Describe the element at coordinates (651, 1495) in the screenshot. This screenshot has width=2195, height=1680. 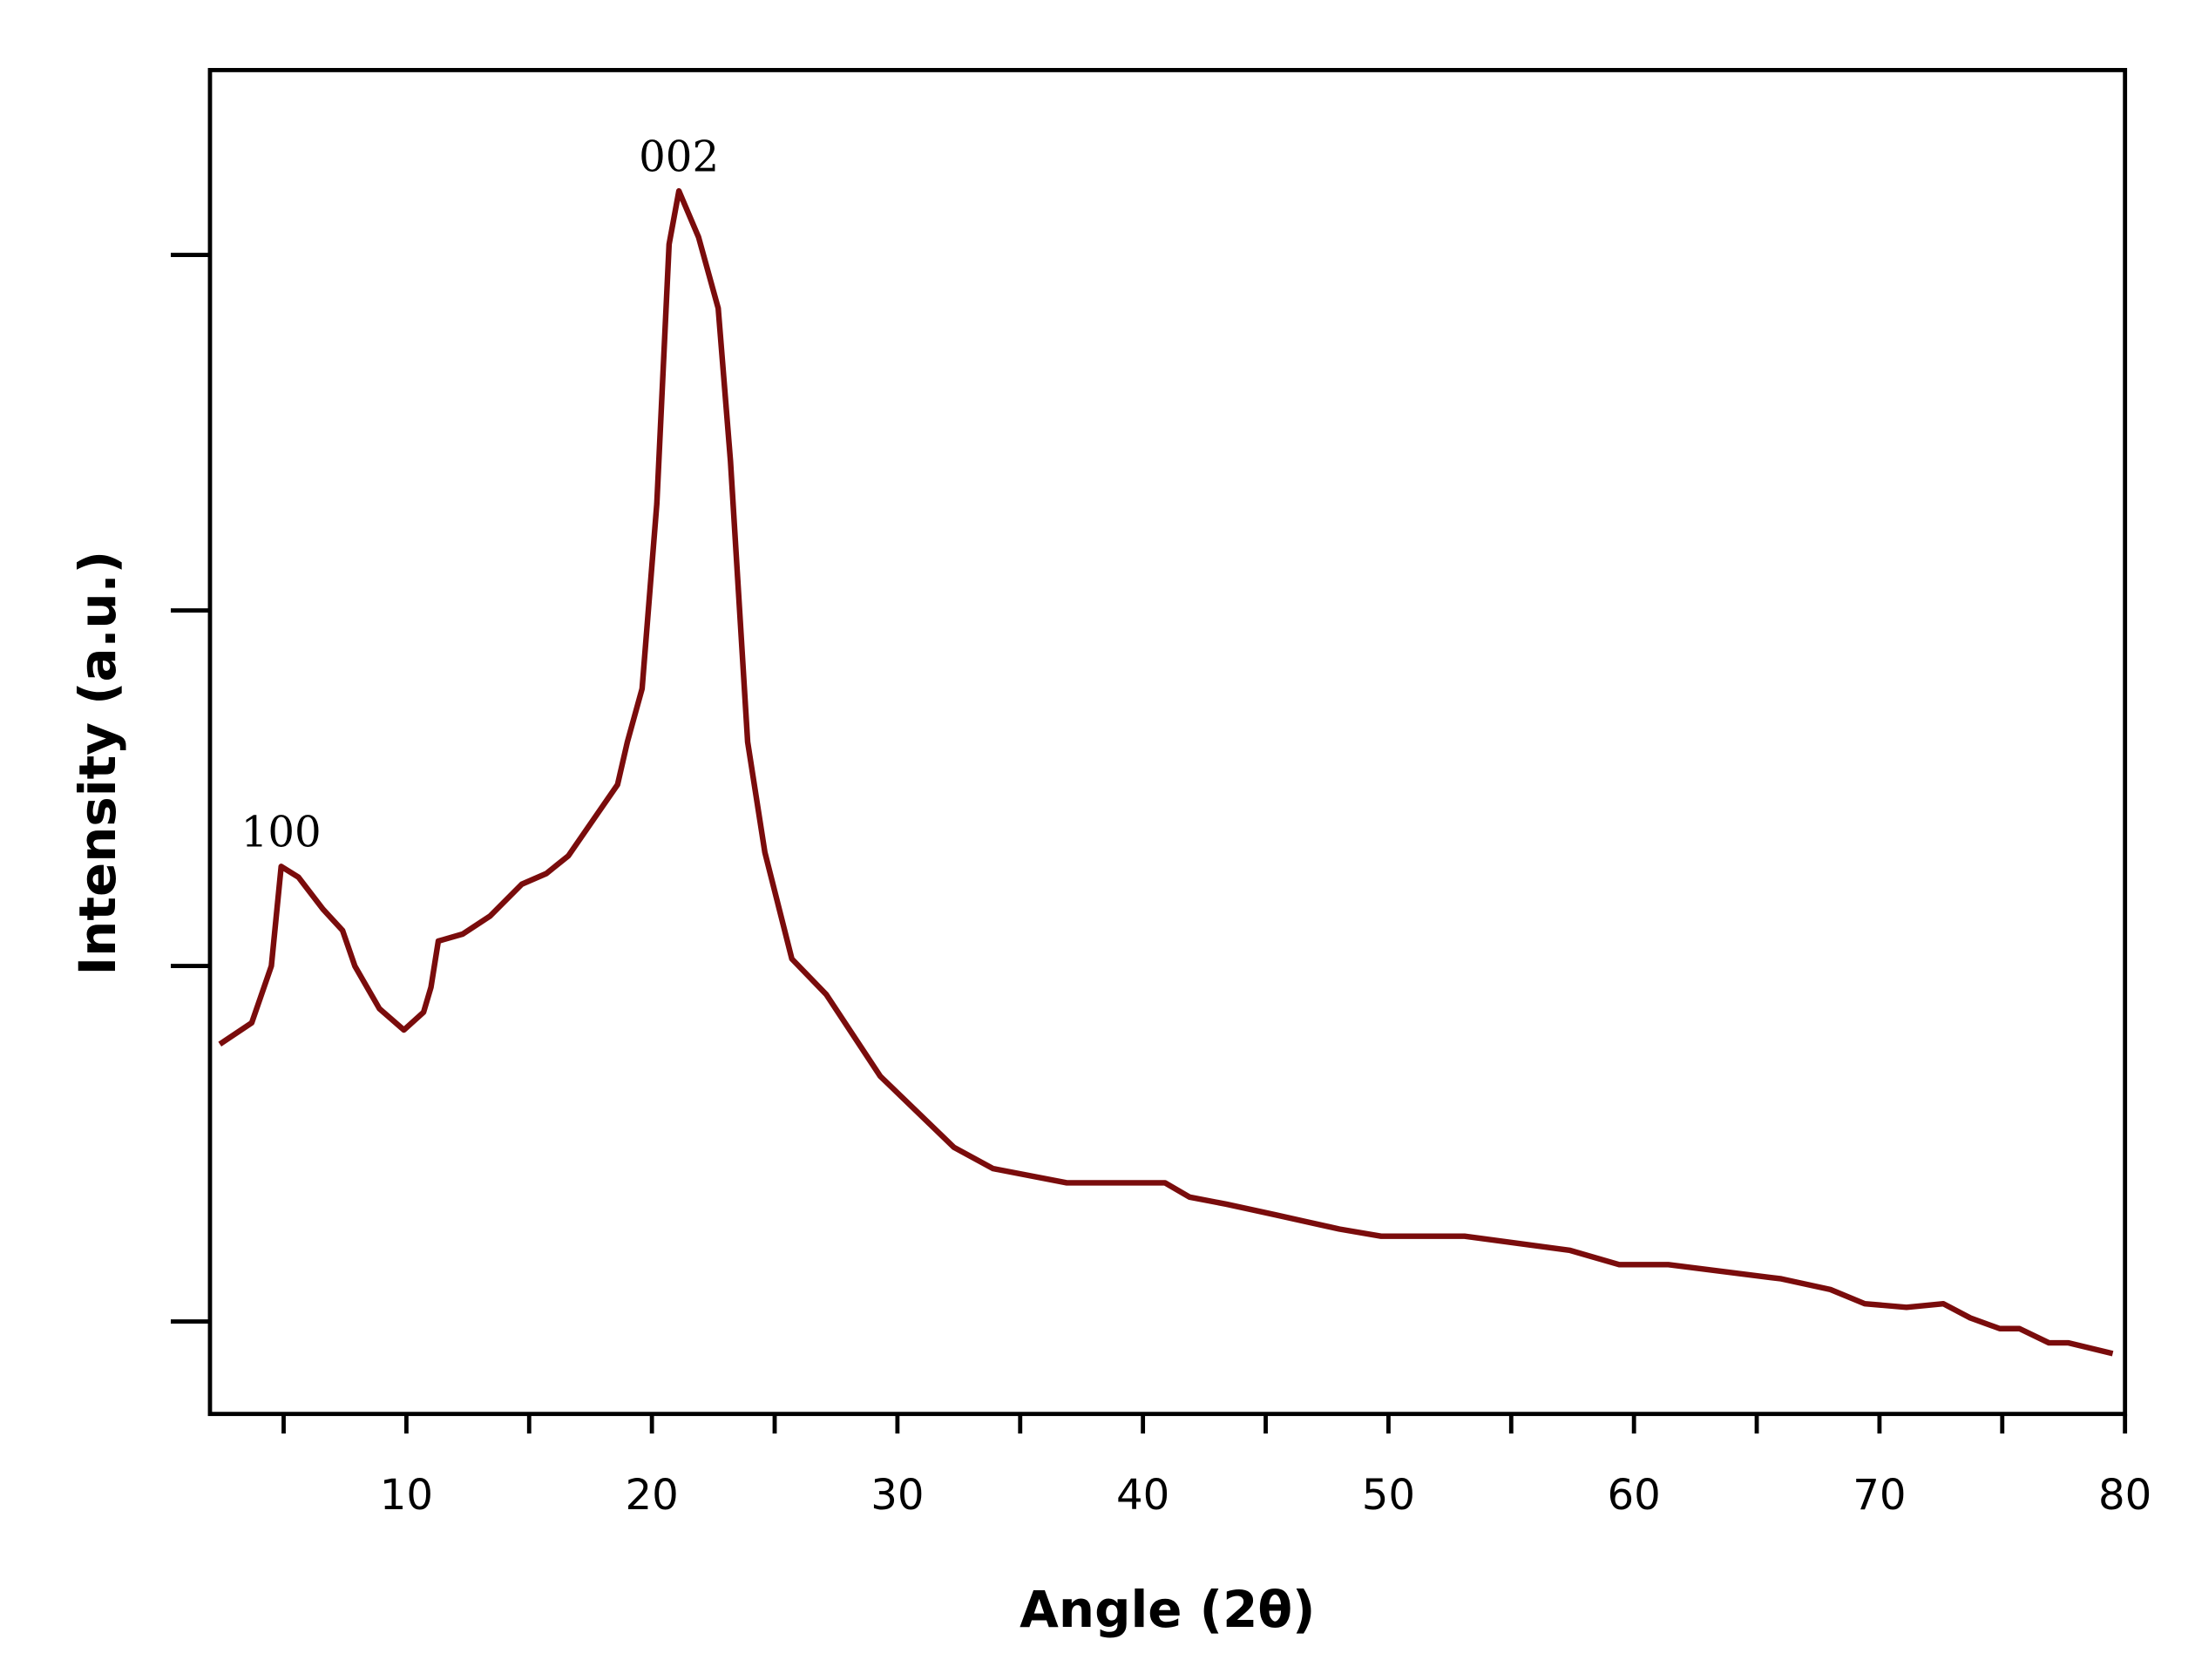
I see `x-tick-label: 20` at that location.